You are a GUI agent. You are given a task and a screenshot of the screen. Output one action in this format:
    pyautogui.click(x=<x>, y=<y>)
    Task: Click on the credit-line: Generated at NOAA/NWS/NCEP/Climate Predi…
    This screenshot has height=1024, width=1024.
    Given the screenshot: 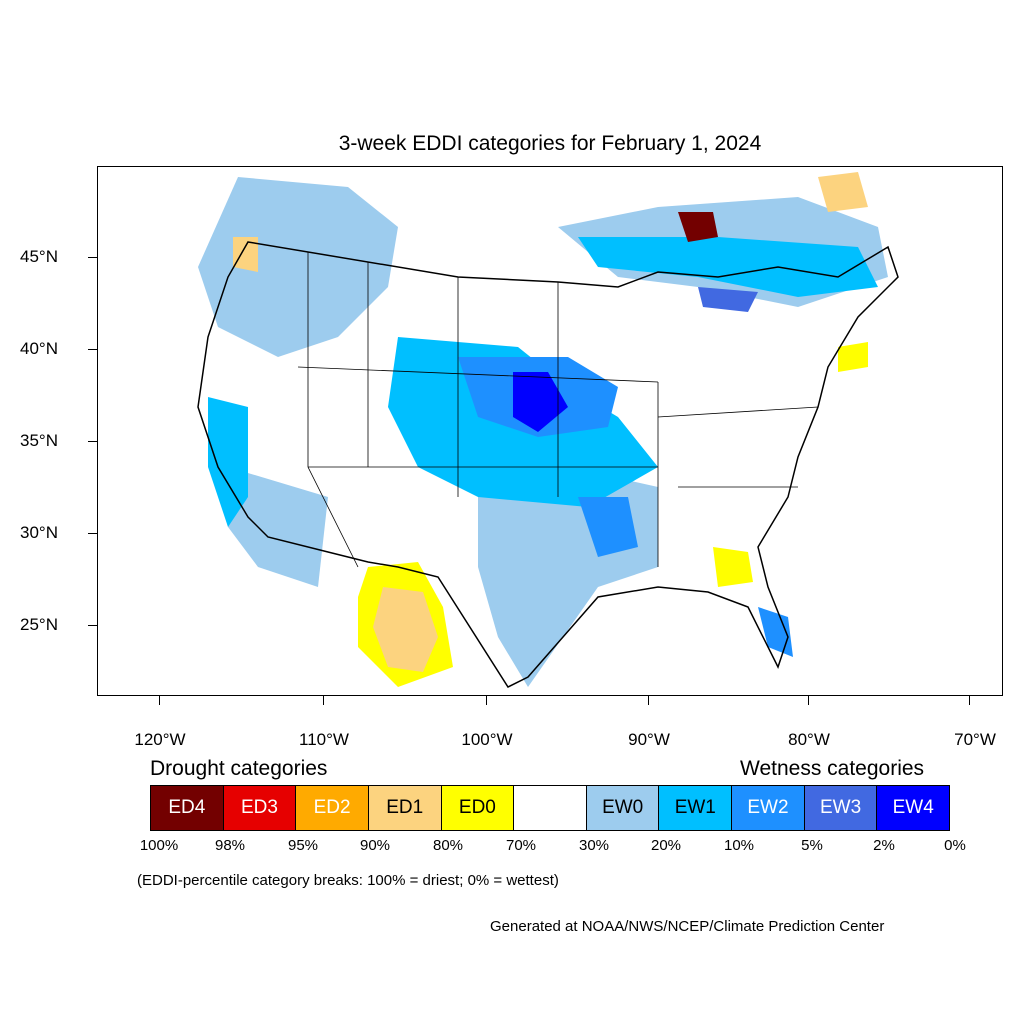 What is the action you would take?
    pyautogui.click(x=687, y=926)
    